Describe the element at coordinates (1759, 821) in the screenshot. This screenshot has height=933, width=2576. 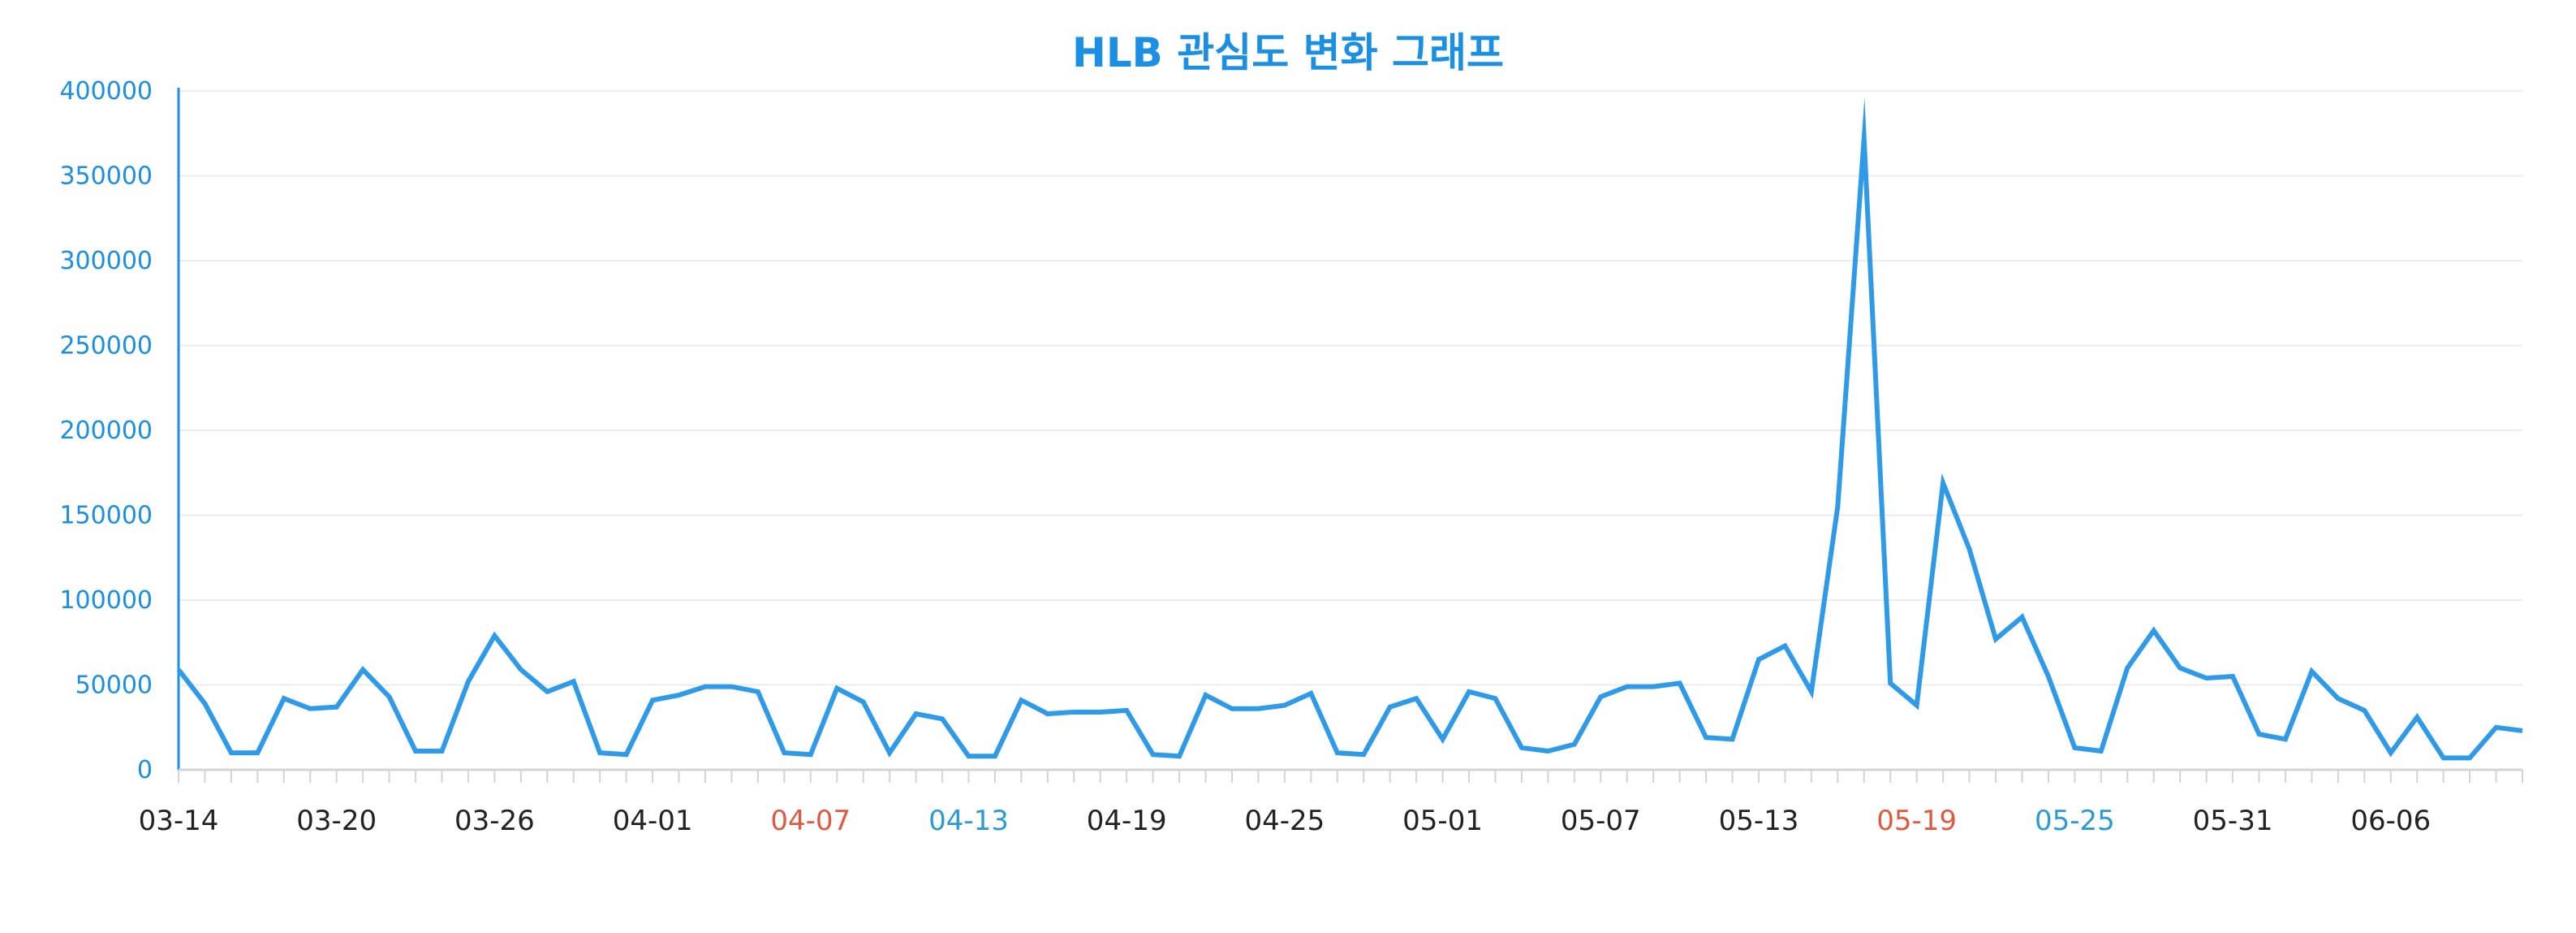
I see `x-tick-label: 05-13` at that location.